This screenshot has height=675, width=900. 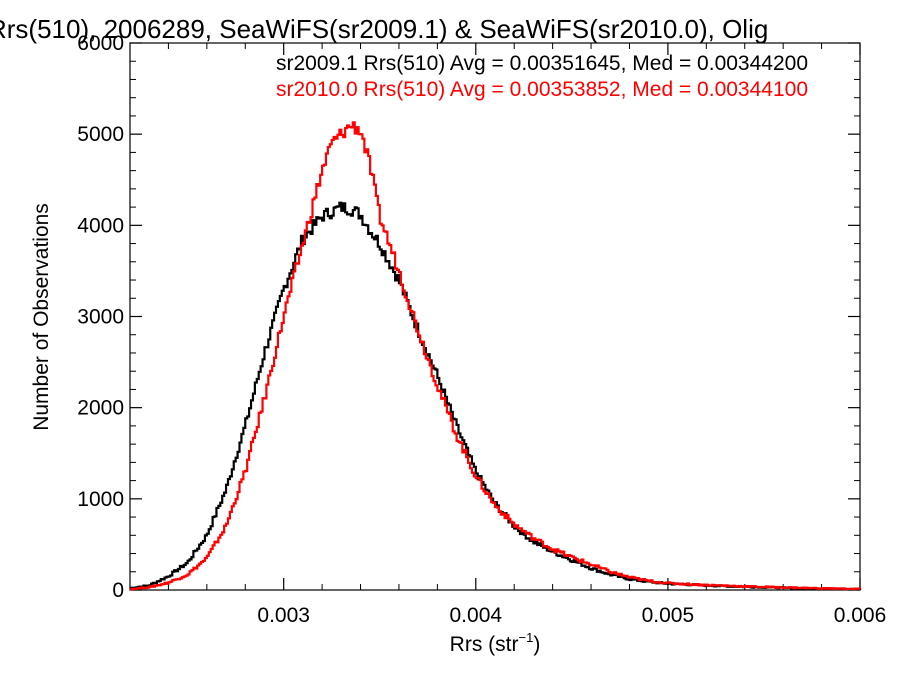 I want to click on x-axis-label-main: Rrs (str, so click(x=484, y=644).